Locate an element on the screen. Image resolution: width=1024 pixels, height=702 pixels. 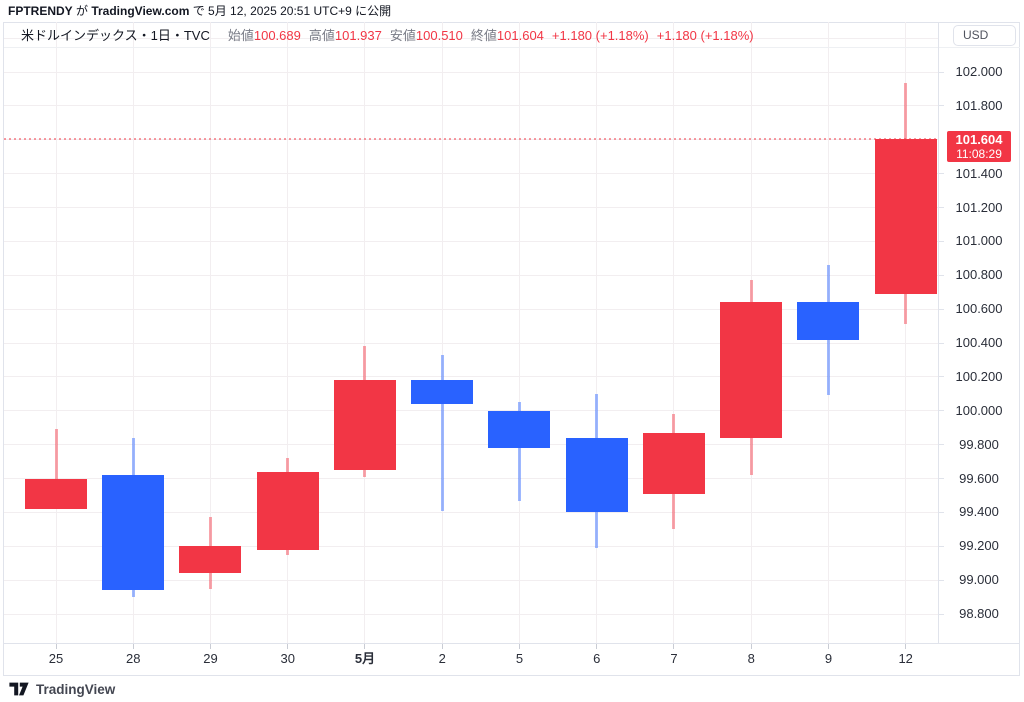
site-link: TradingView.com is located at coordinates (140, 11).